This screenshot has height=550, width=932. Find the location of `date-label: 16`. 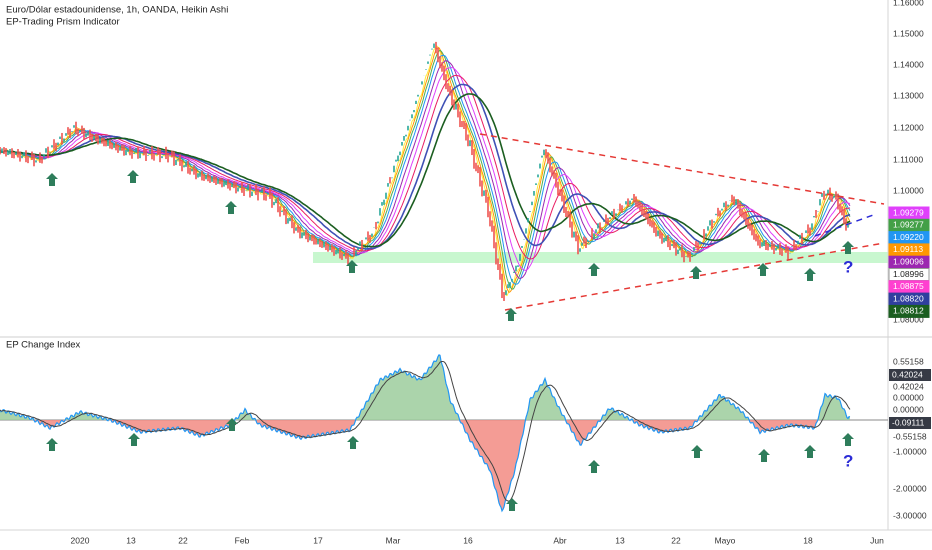

date-label: 16 is located at coordinates (468, 540).